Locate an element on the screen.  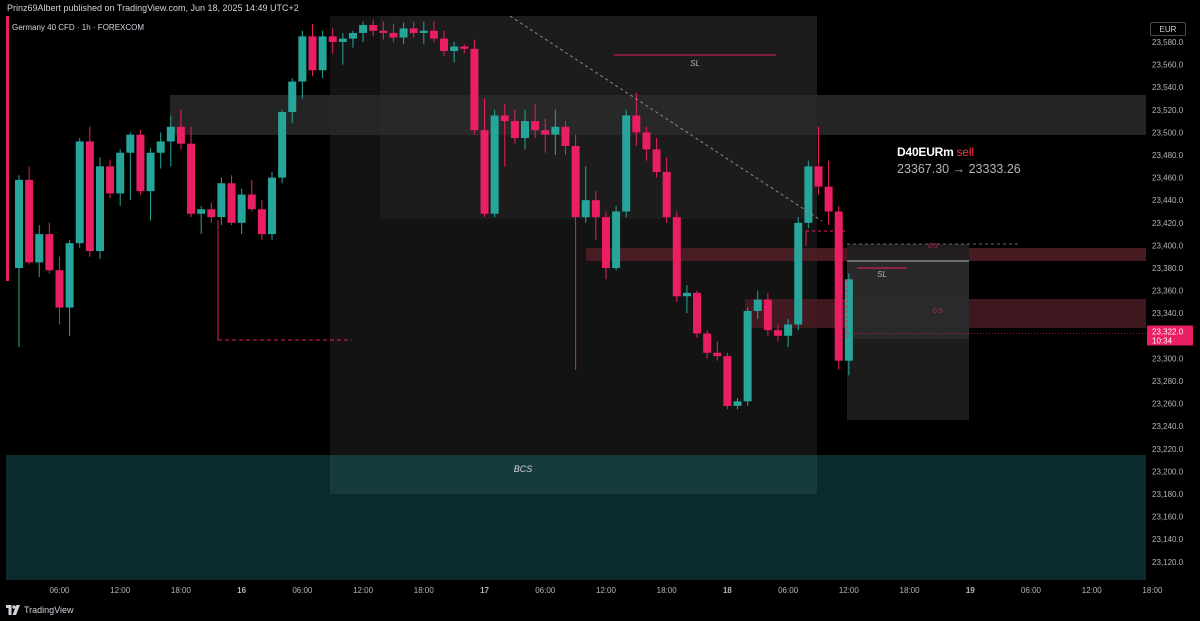
last-price-value: 23,322.0 is located at coordinates (1168, 332).